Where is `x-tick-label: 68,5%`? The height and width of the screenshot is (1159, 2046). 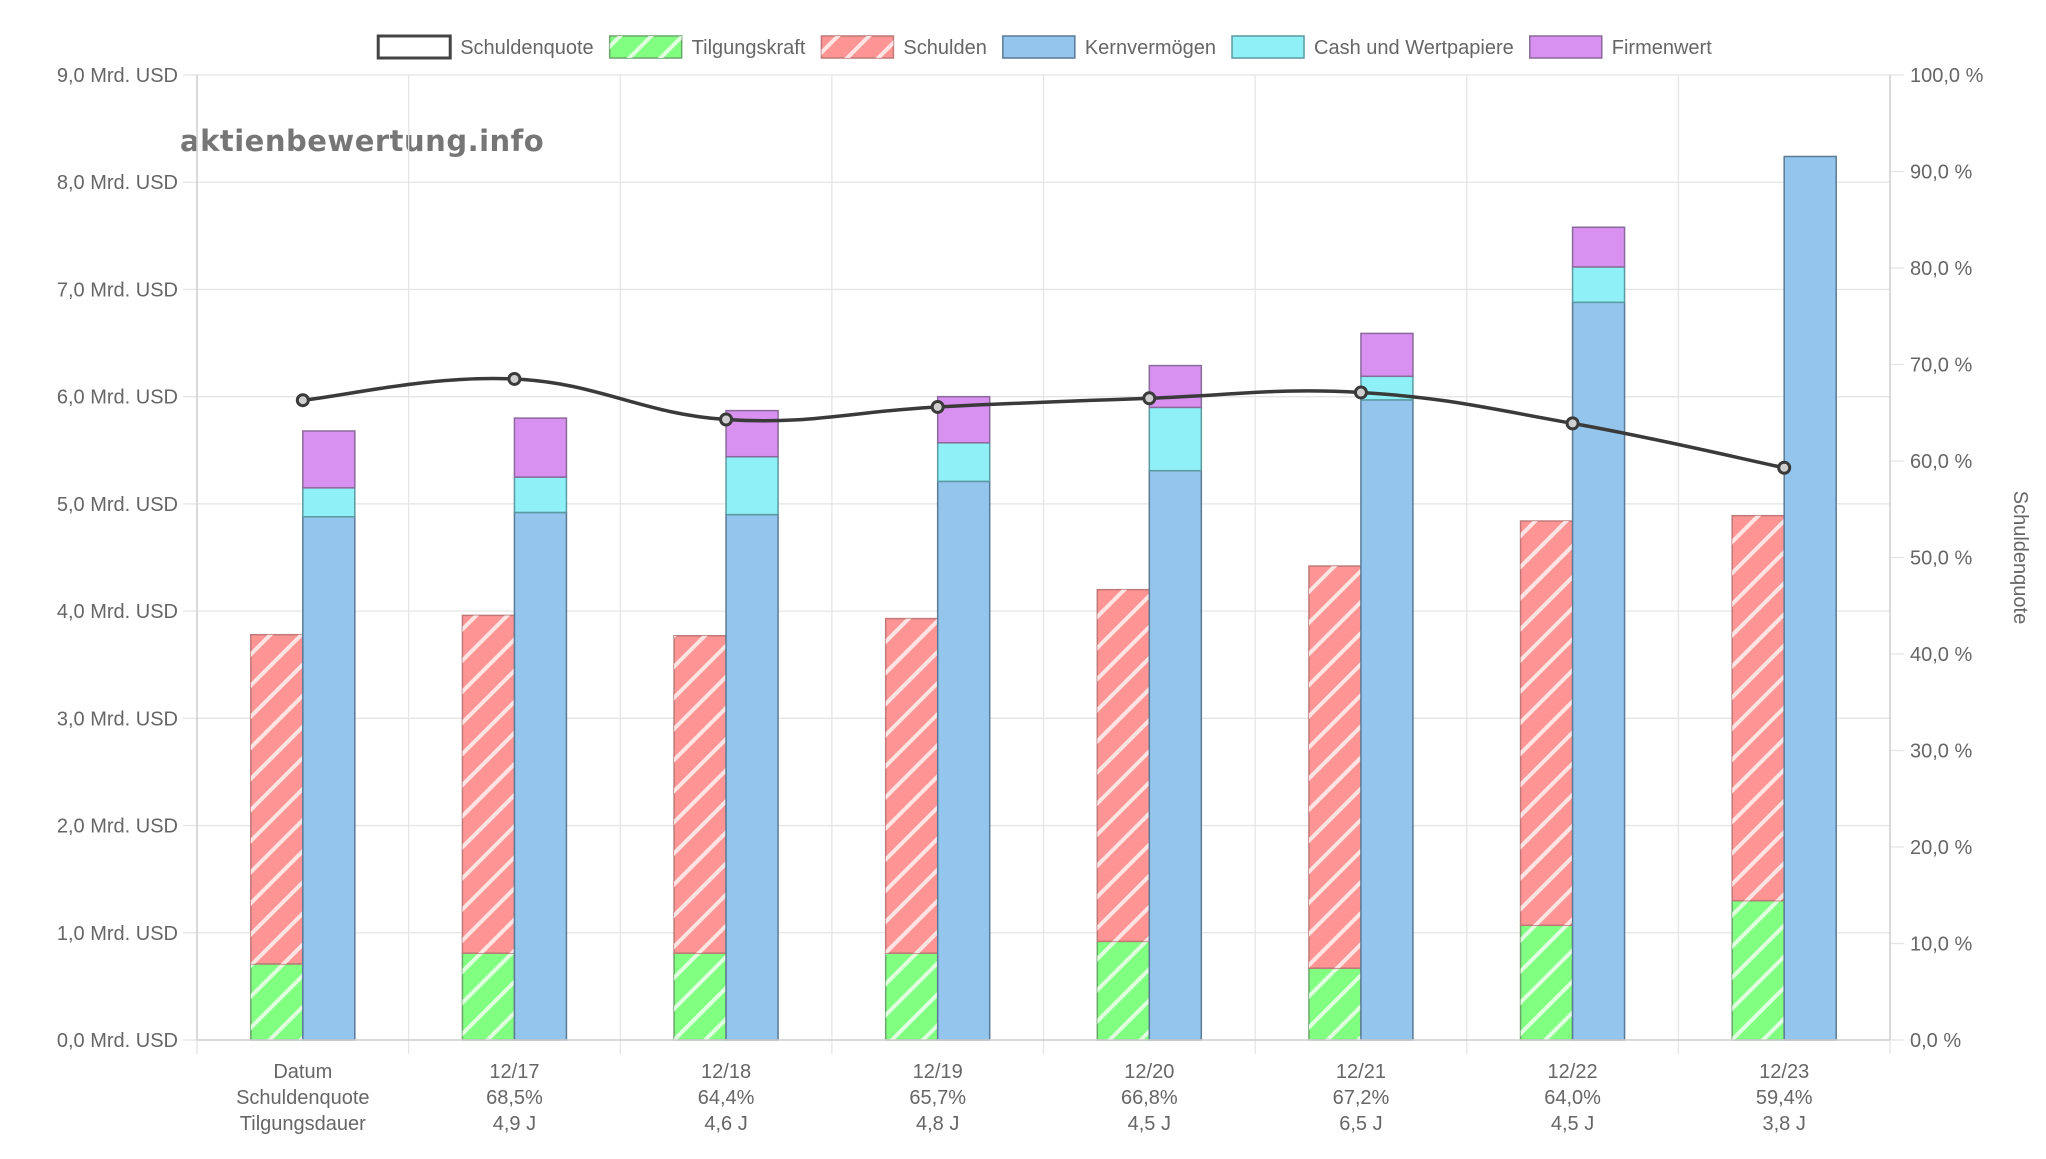
x-tick-label: 68,5% is located at coordinates (514, 1098).